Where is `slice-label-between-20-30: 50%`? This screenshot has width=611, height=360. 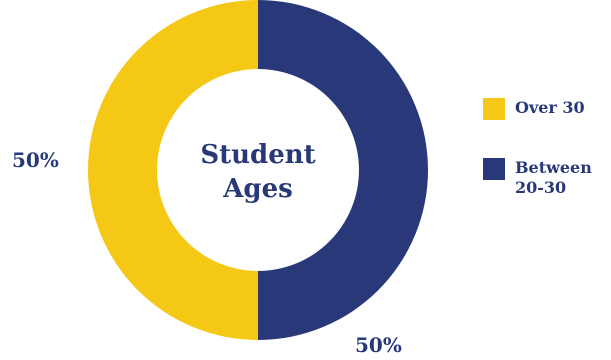 slice-label-between-20-30: 50% is located at coordinates (378, 345).